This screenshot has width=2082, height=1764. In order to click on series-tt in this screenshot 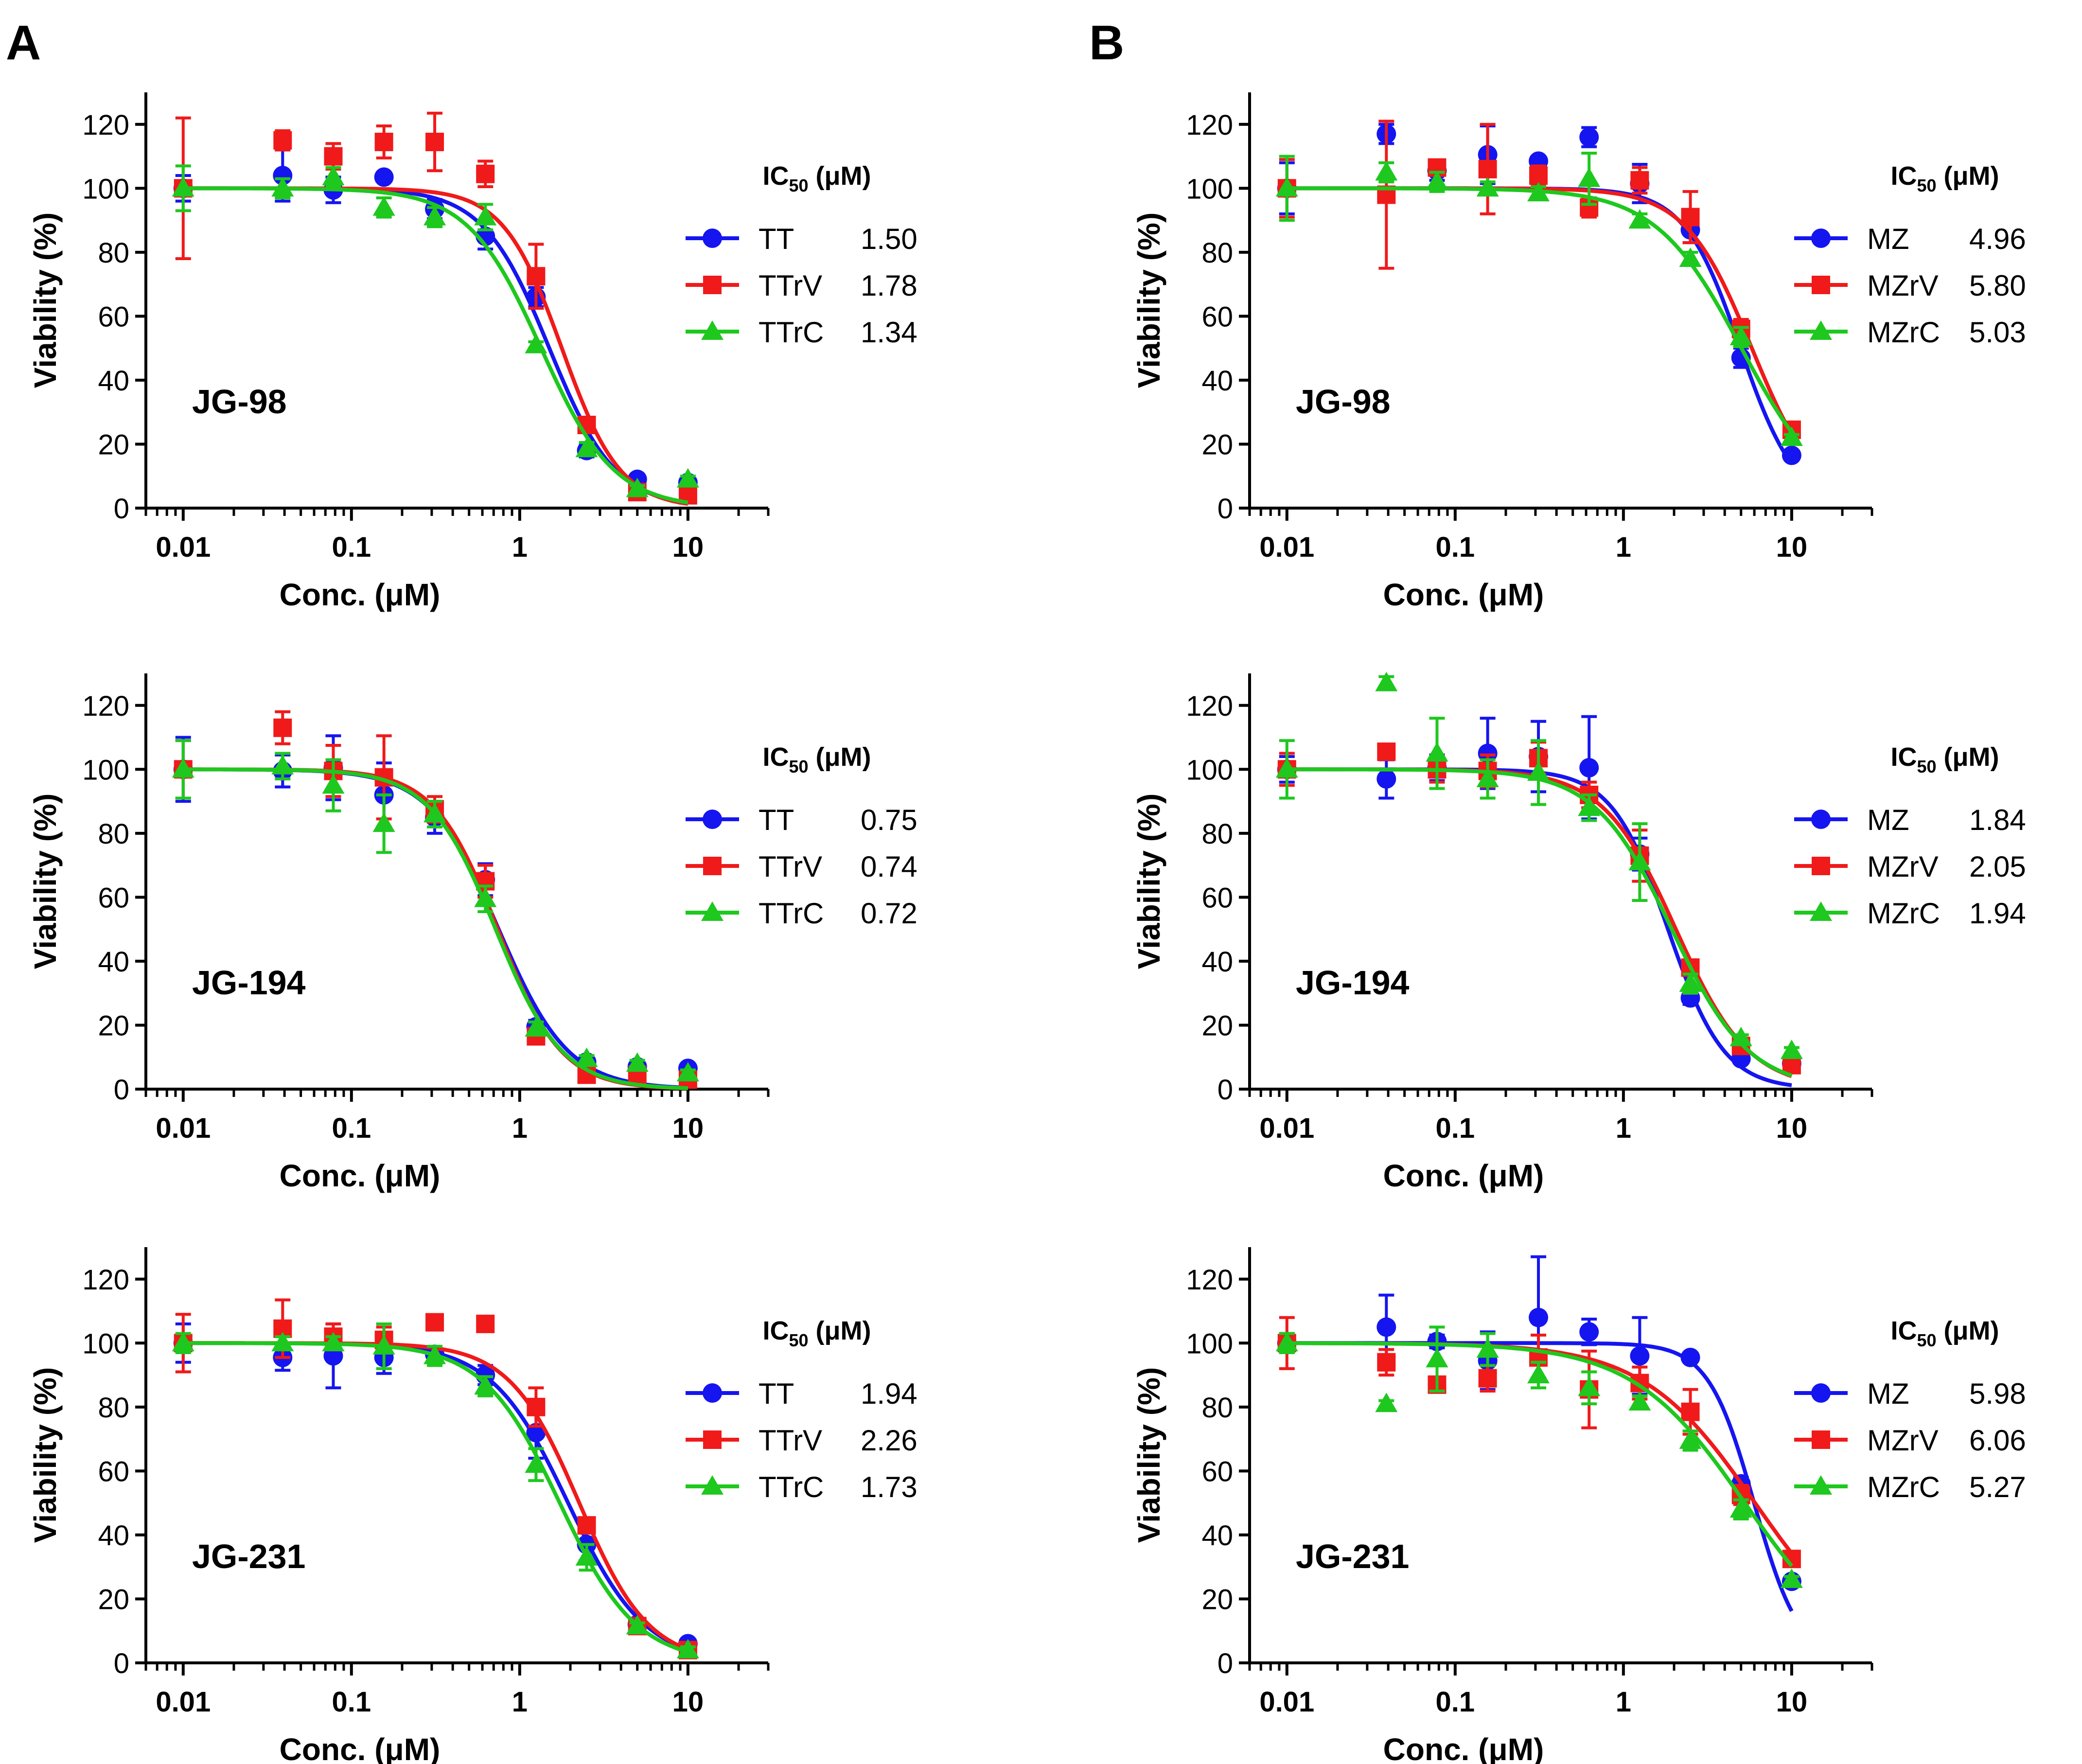, I will do `click(436, 912)`.